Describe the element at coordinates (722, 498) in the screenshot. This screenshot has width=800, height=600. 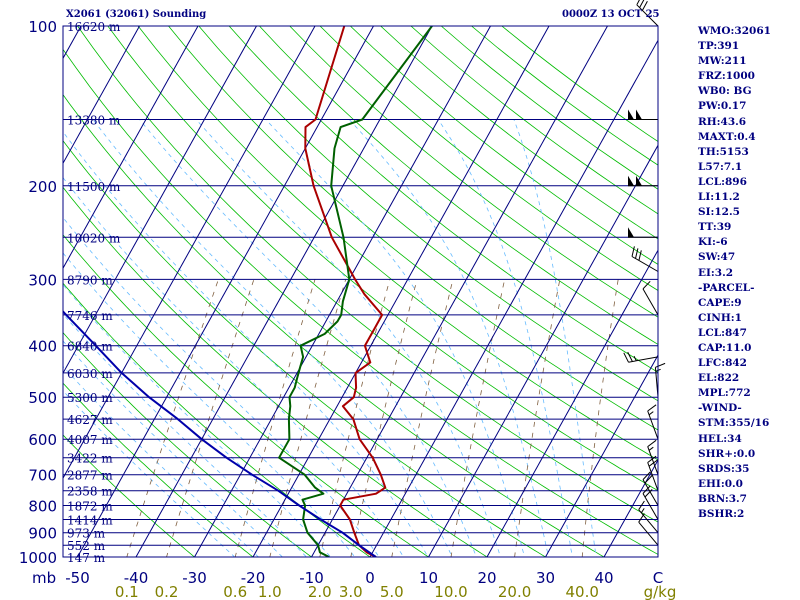
I see `index-item: BRN:3.7` at that location.